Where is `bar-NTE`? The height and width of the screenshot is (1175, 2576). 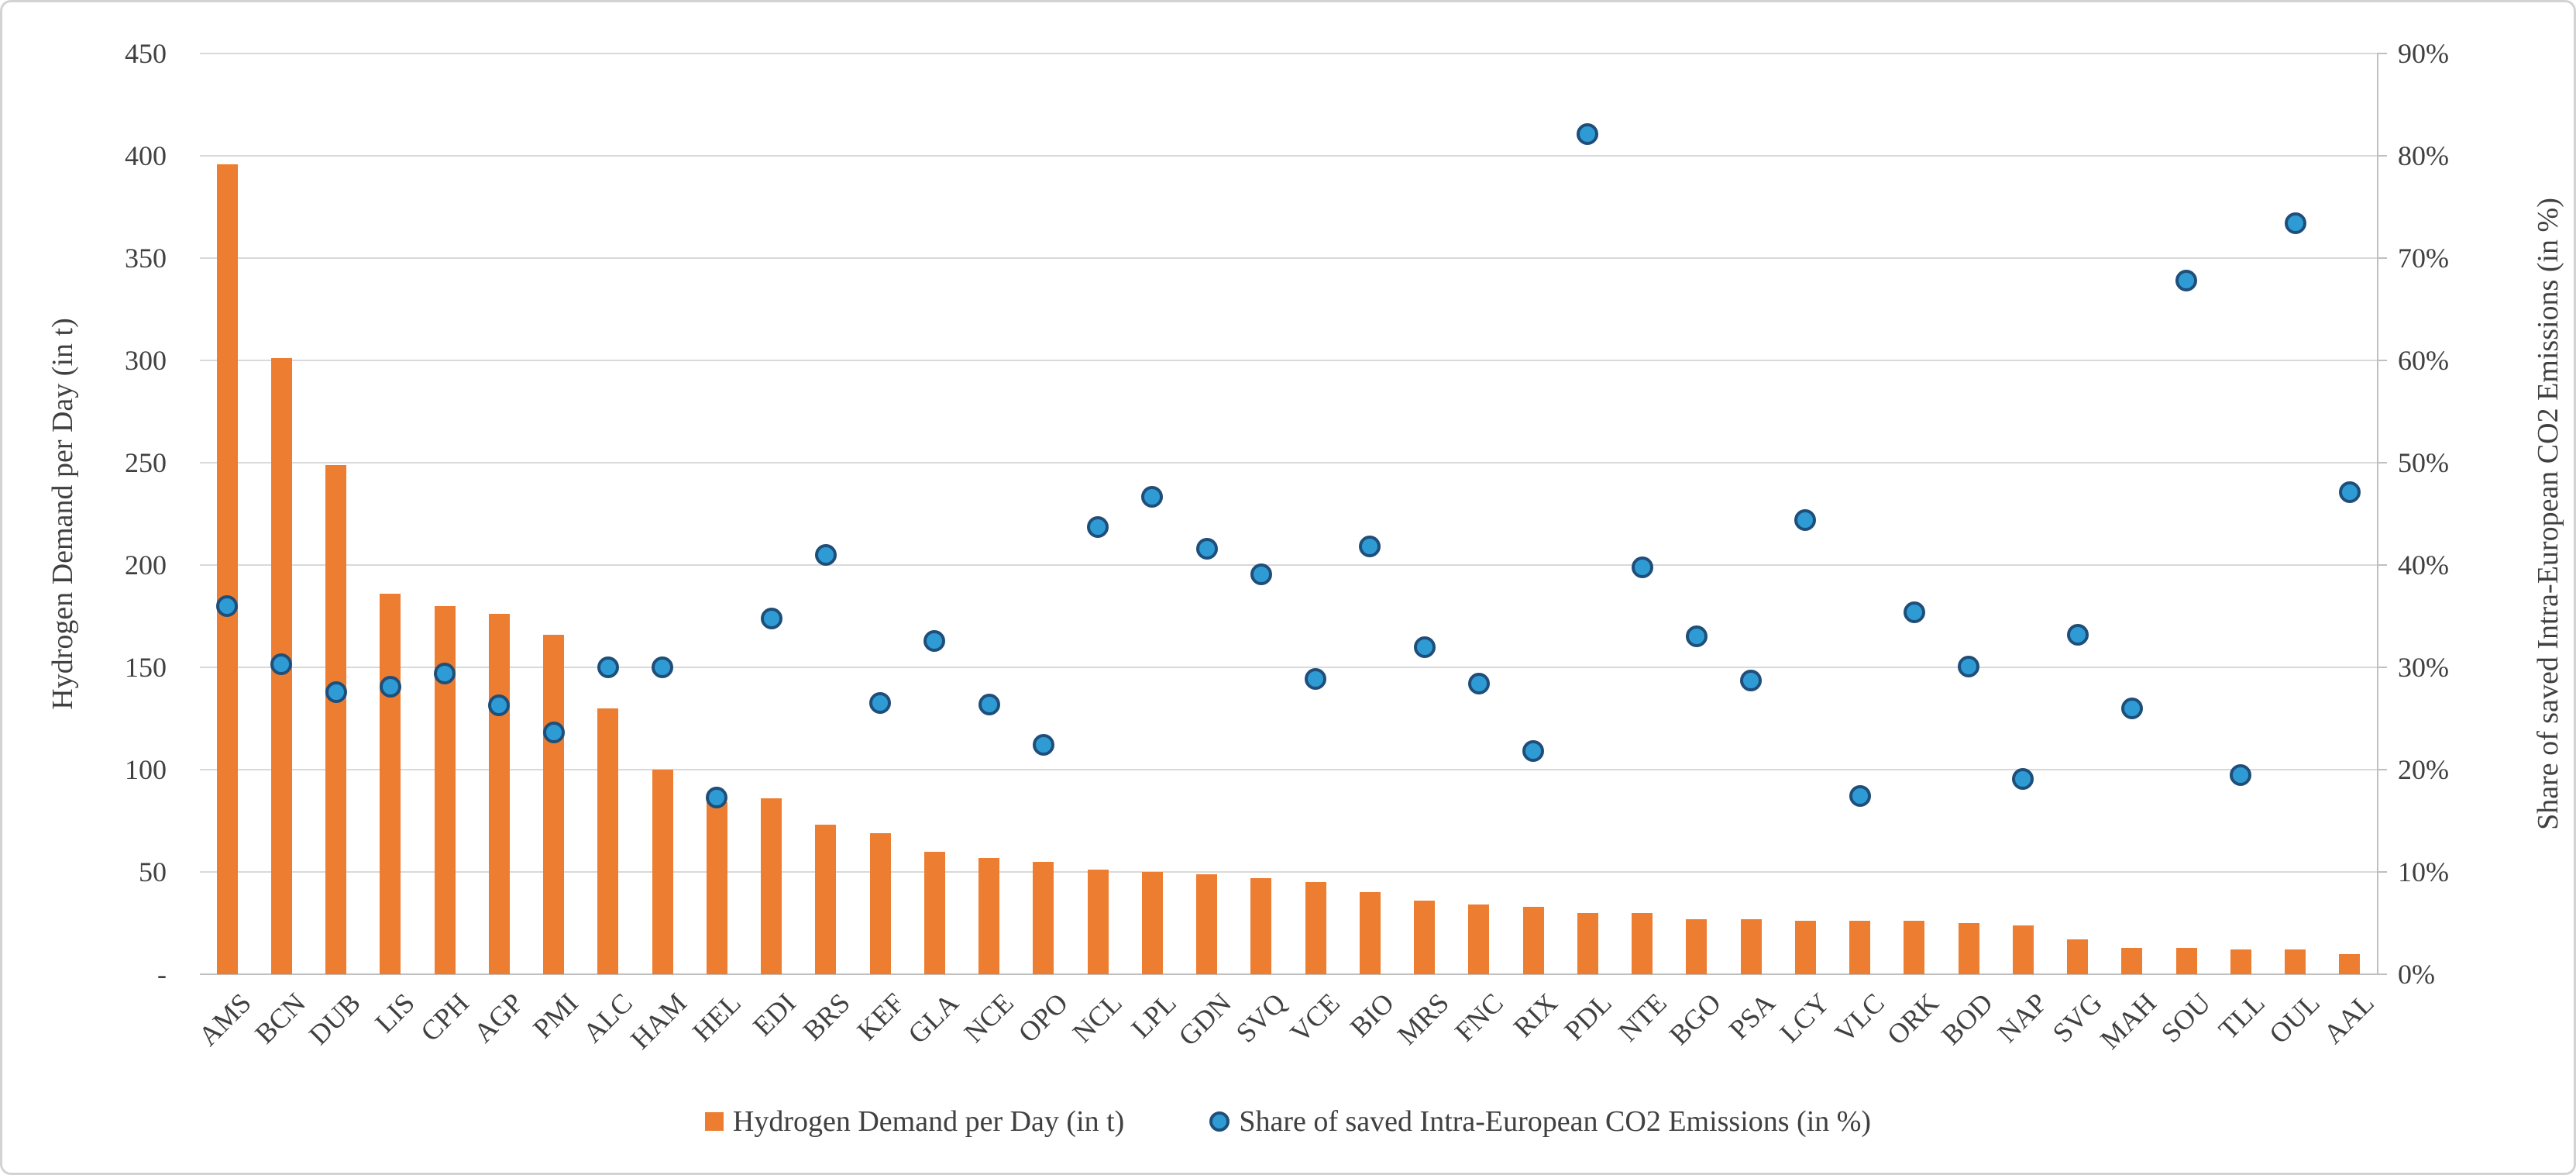 bar-NTE is located at coordinates (1642, 943).